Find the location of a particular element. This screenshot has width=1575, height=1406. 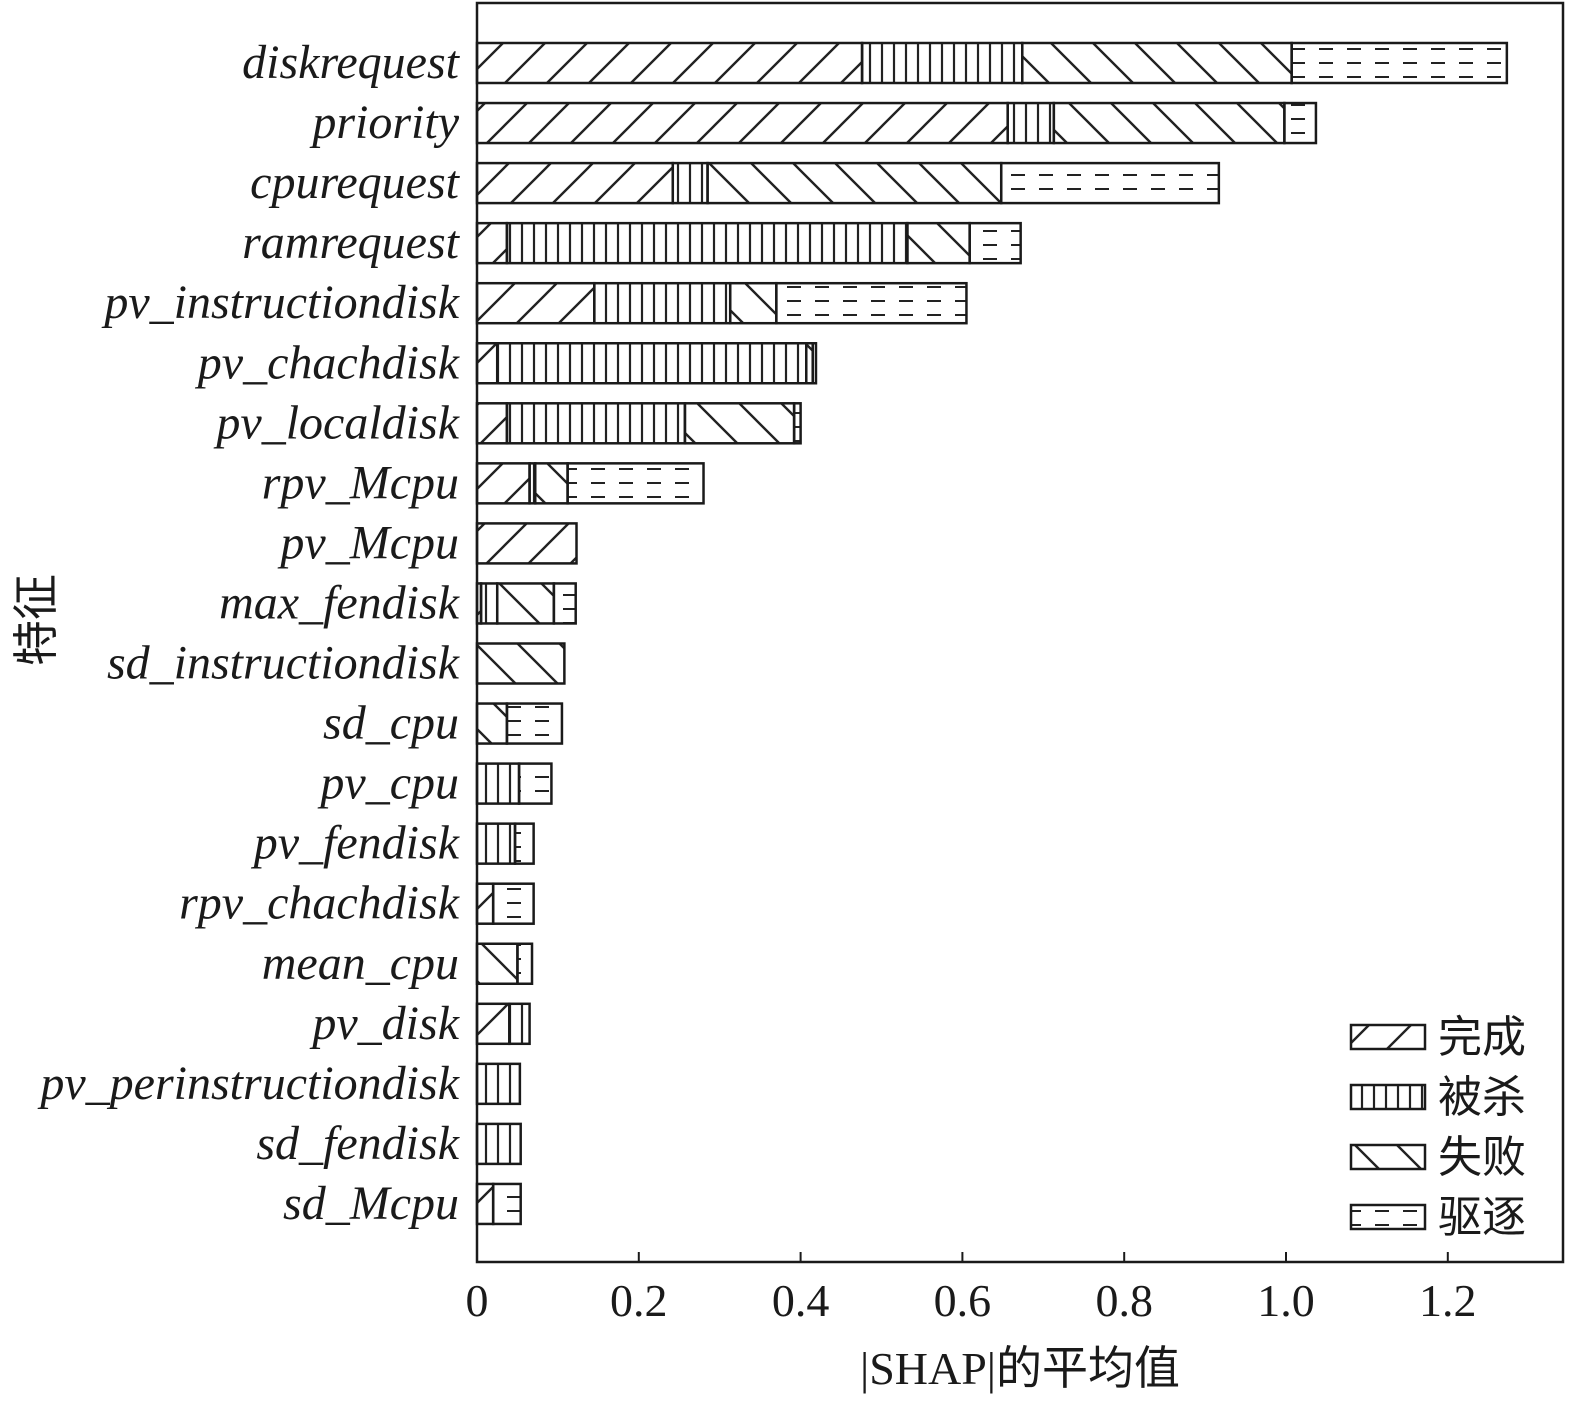

feature-label-pv_disk: pv_disk is located at coordinates (384, 1023).